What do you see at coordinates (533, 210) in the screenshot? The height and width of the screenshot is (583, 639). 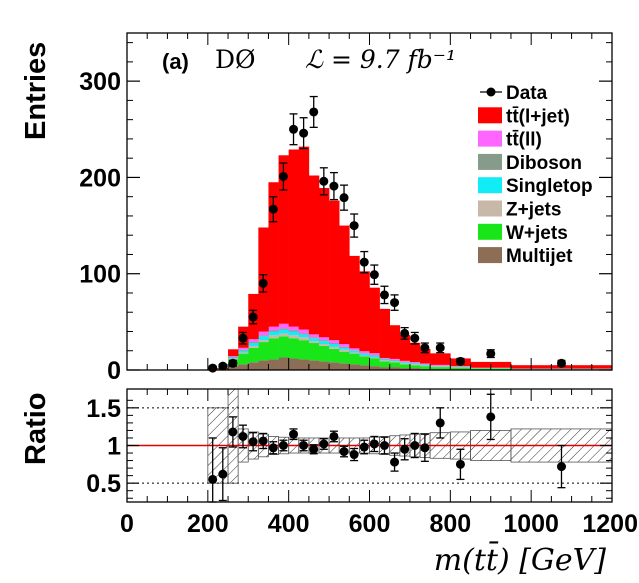 I see `legend-label: Z+jets` at bounding box center [533, 210].